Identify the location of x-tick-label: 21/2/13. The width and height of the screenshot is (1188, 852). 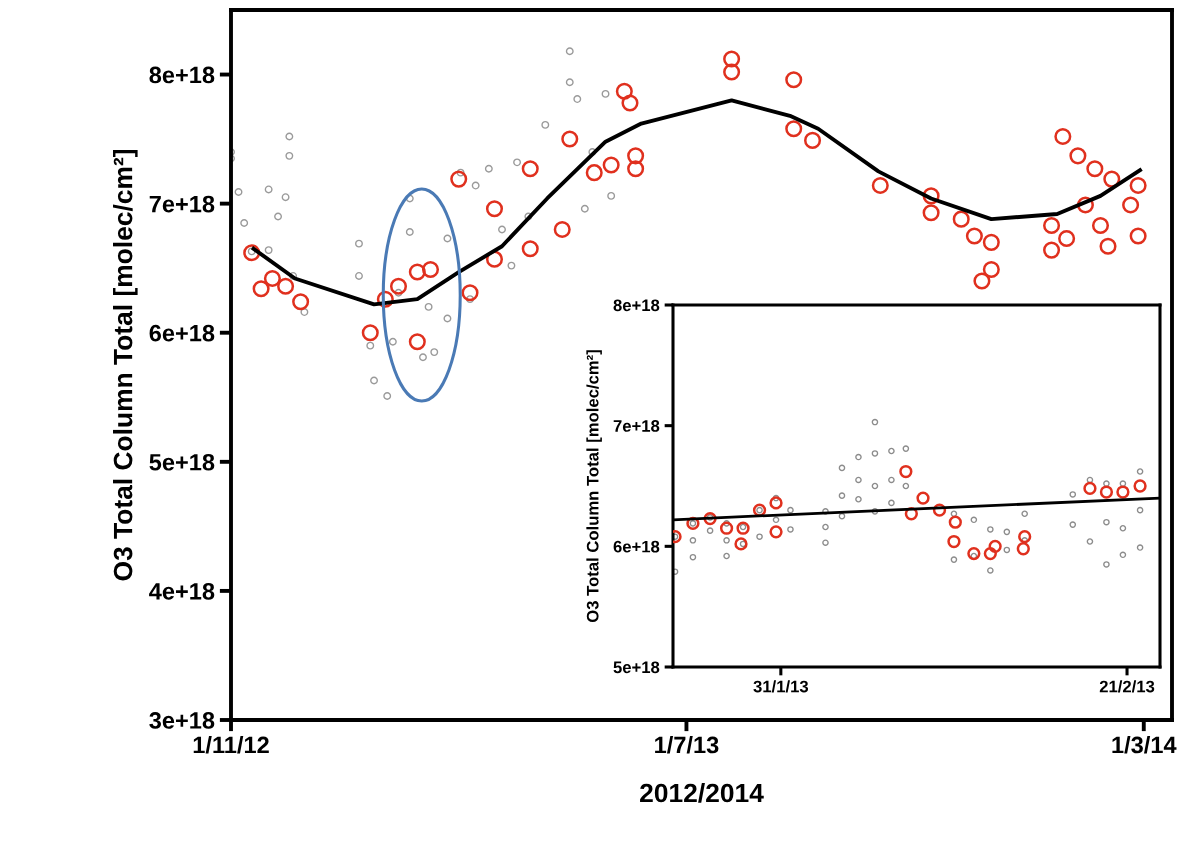
(1127, 686).